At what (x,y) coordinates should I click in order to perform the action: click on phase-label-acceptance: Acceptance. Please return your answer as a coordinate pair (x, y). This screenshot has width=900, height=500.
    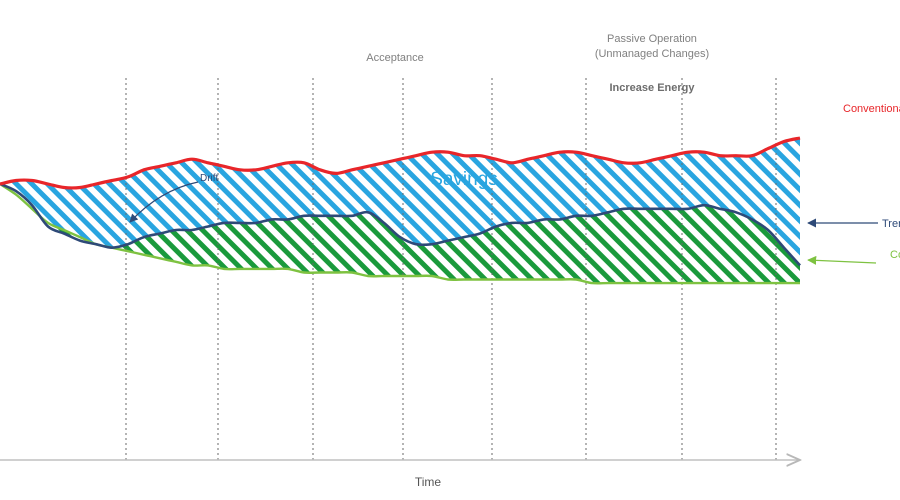
    Looking at the image, I should click on (394, 58).